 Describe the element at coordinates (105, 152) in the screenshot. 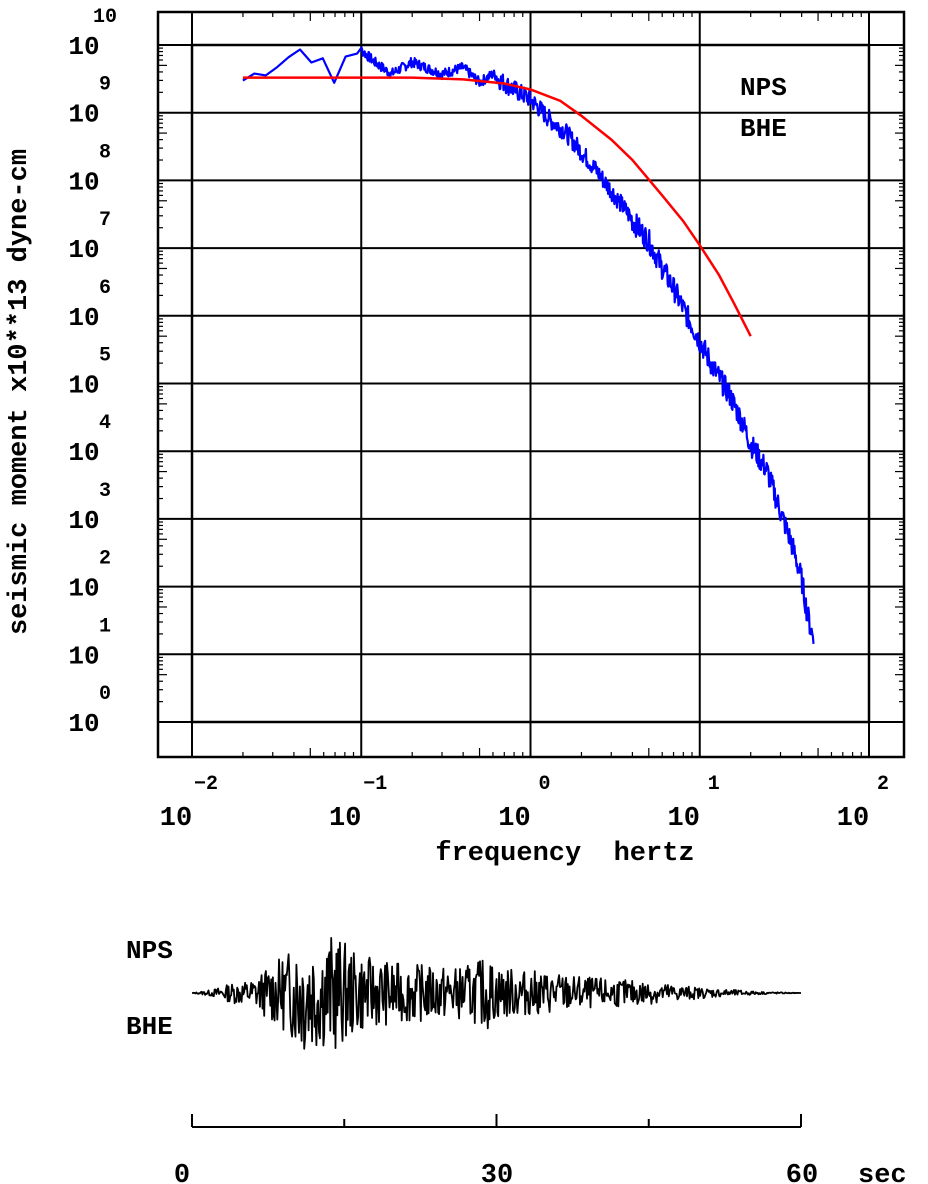

I see `y-tick-exponent: 8` at that location.